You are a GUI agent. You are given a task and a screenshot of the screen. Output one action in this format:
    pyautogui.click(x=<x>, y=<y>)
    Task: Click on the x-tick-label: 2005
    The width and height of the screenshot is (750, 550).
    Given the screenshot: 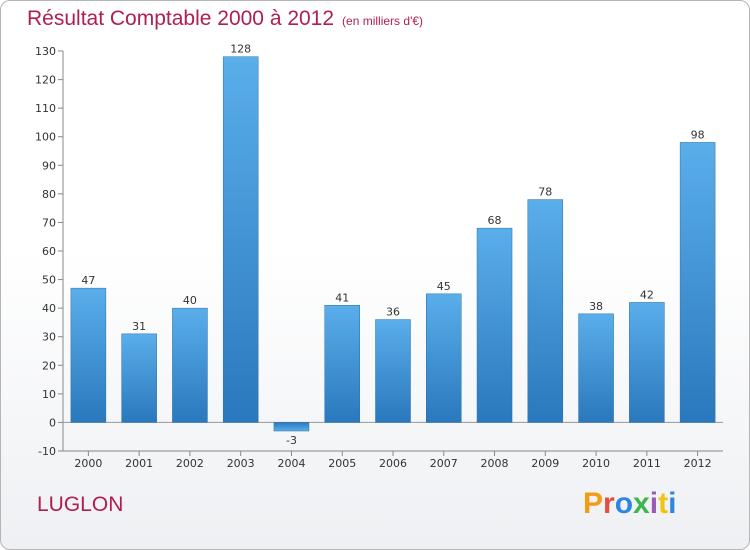 What is the action you would take?
    pyautogui.click(x=342, y=463)
    